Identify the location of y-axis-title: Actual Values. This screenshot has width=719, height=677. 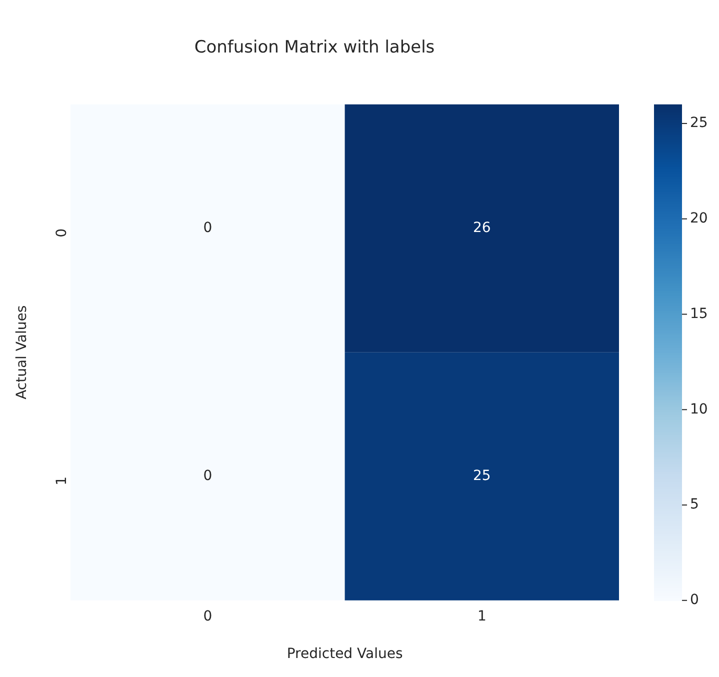
(22, 352).